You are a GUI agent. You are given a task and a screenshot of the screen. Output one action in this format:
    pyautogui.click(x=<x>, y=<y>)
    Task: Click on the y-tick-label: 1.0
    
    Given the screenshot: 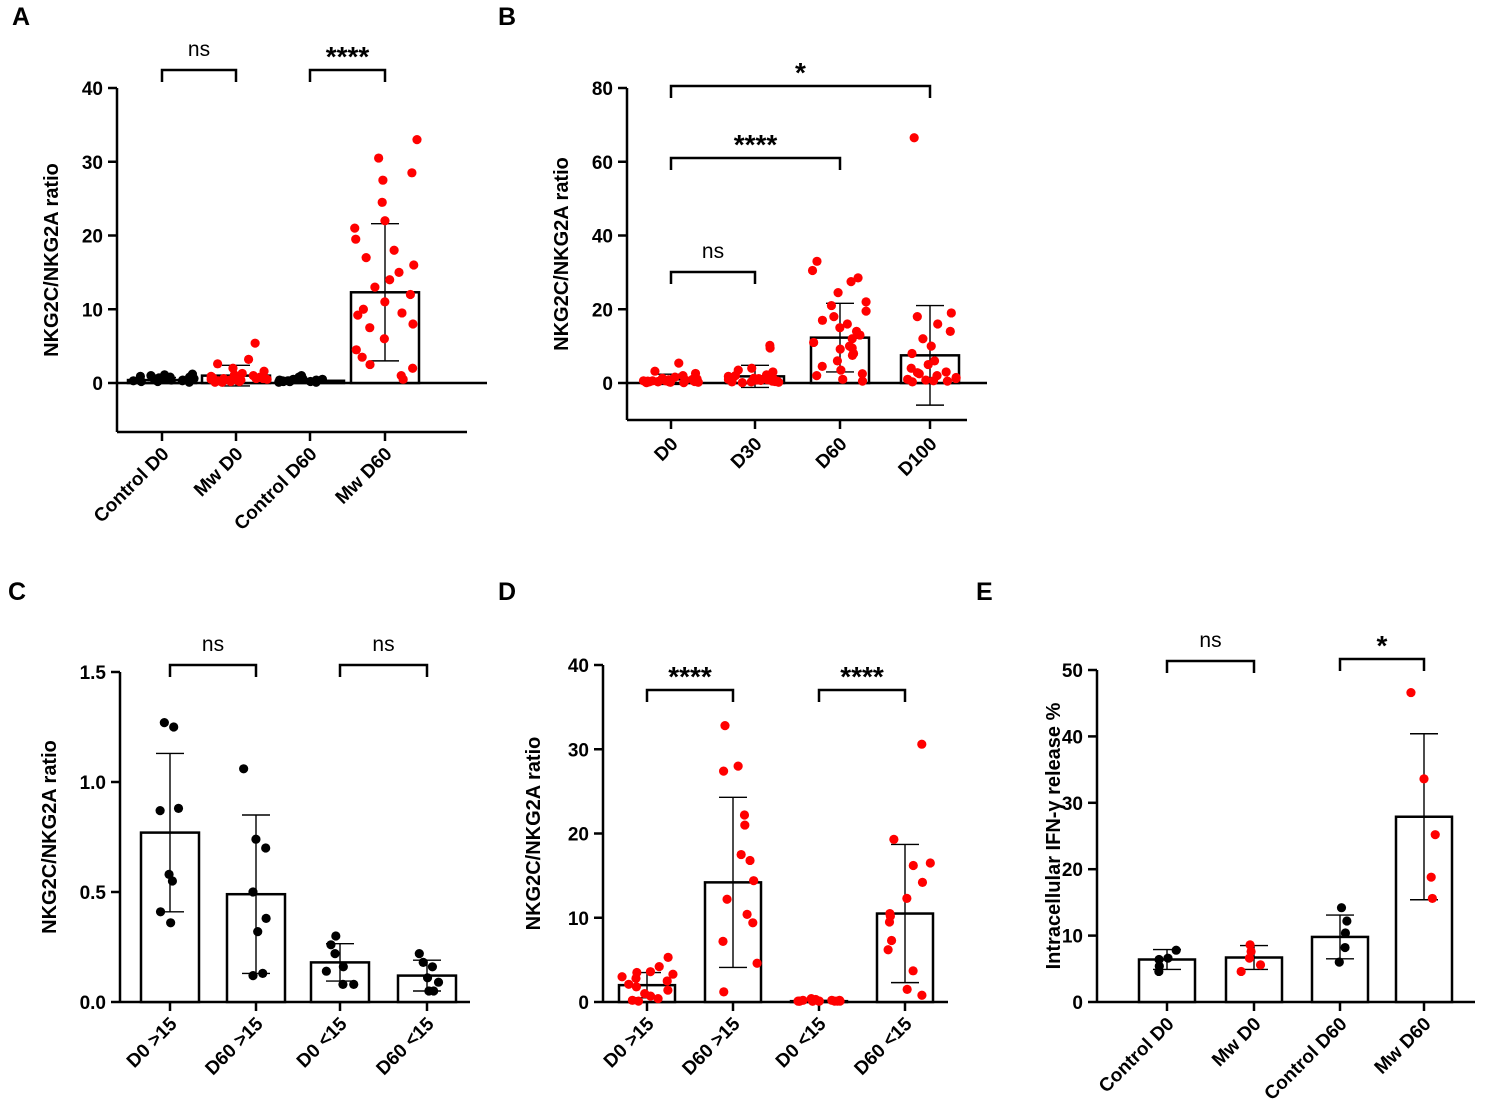 What is the action you would take?
    pyautogui.click(x=93, y=783)
    